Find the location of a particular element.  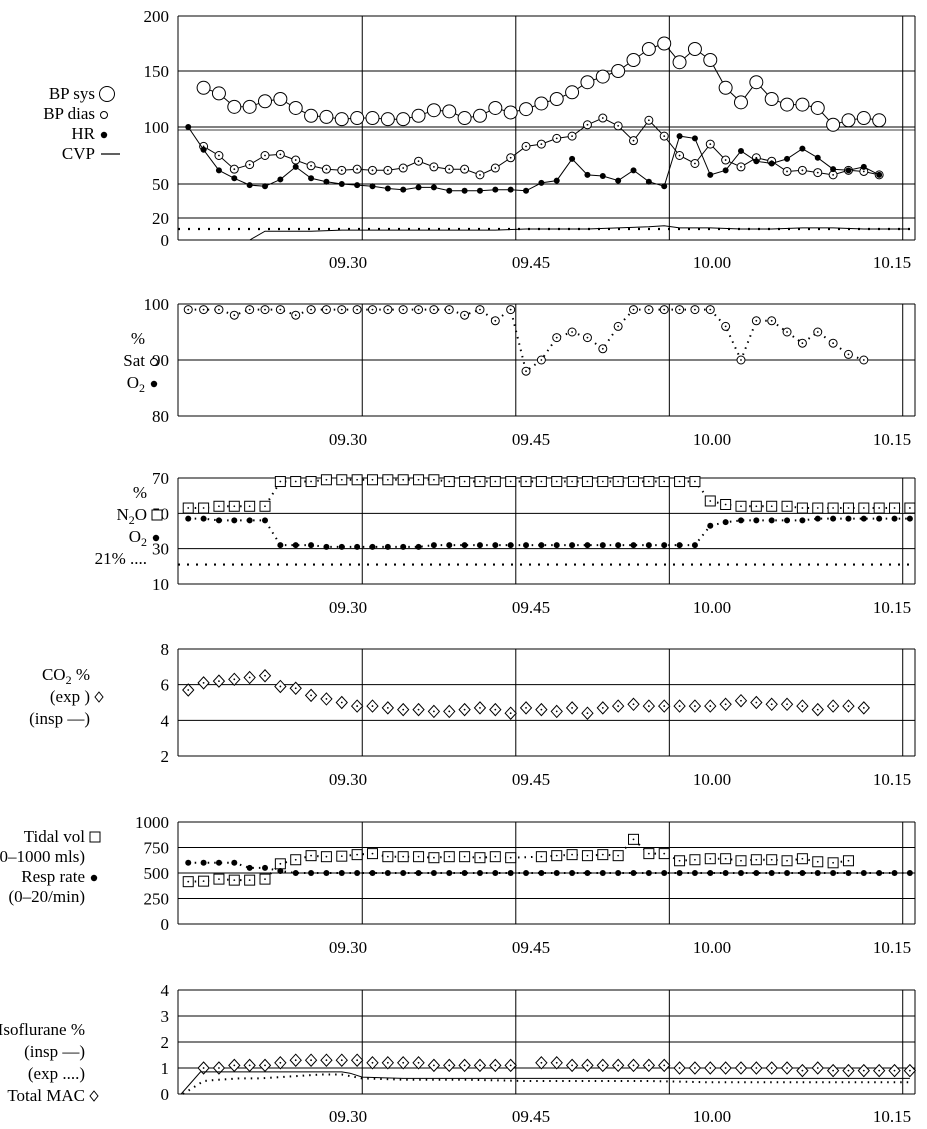

legend-label: (insp —) is located at coordinates (59, 718).